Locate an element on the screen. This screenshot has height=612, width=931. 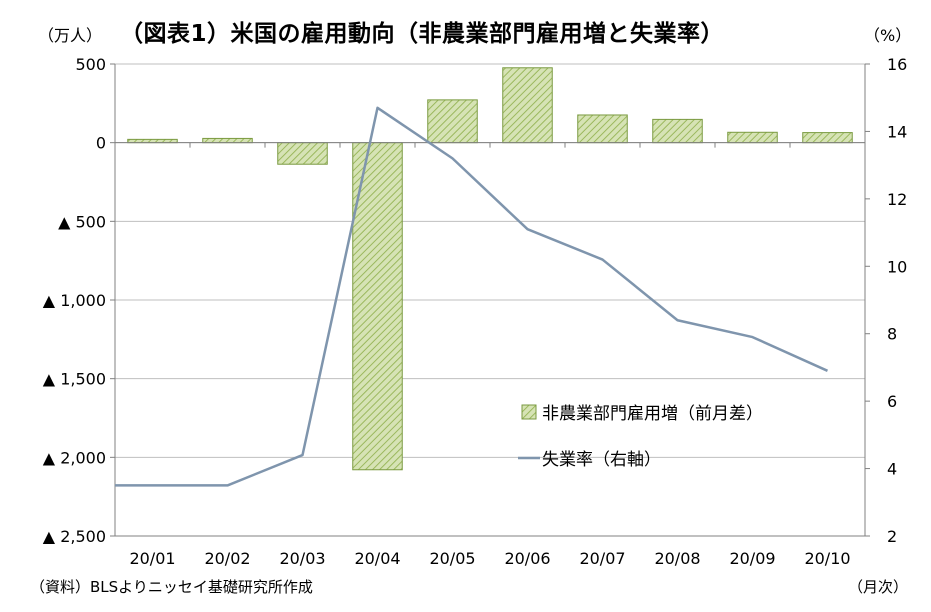
x-tick-label: 20/07 is located at coordinates (602, 558).